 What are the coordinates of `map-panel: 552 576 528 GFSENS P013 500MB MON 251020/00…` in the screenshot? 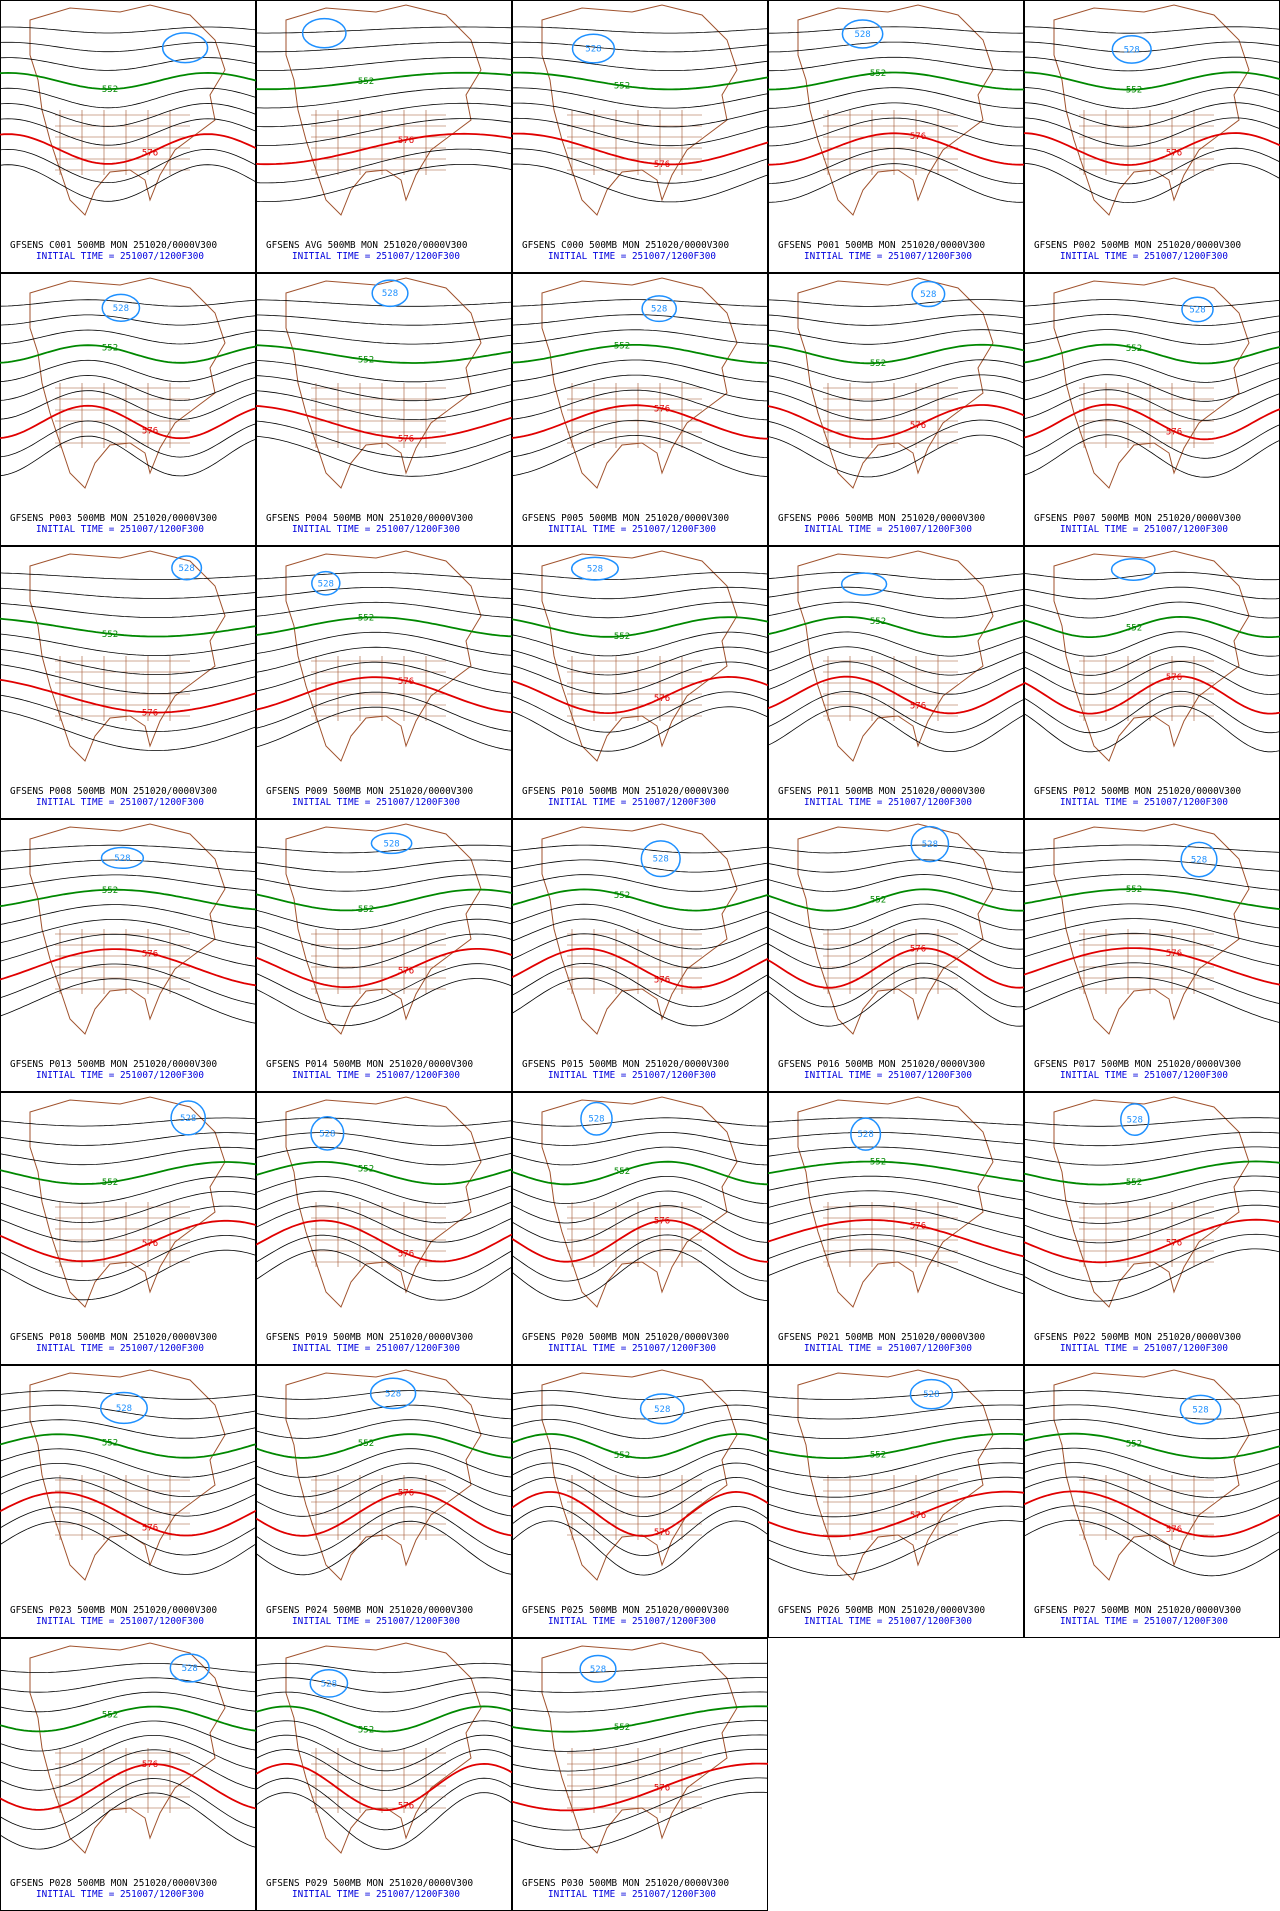 It's located at (128, 955).